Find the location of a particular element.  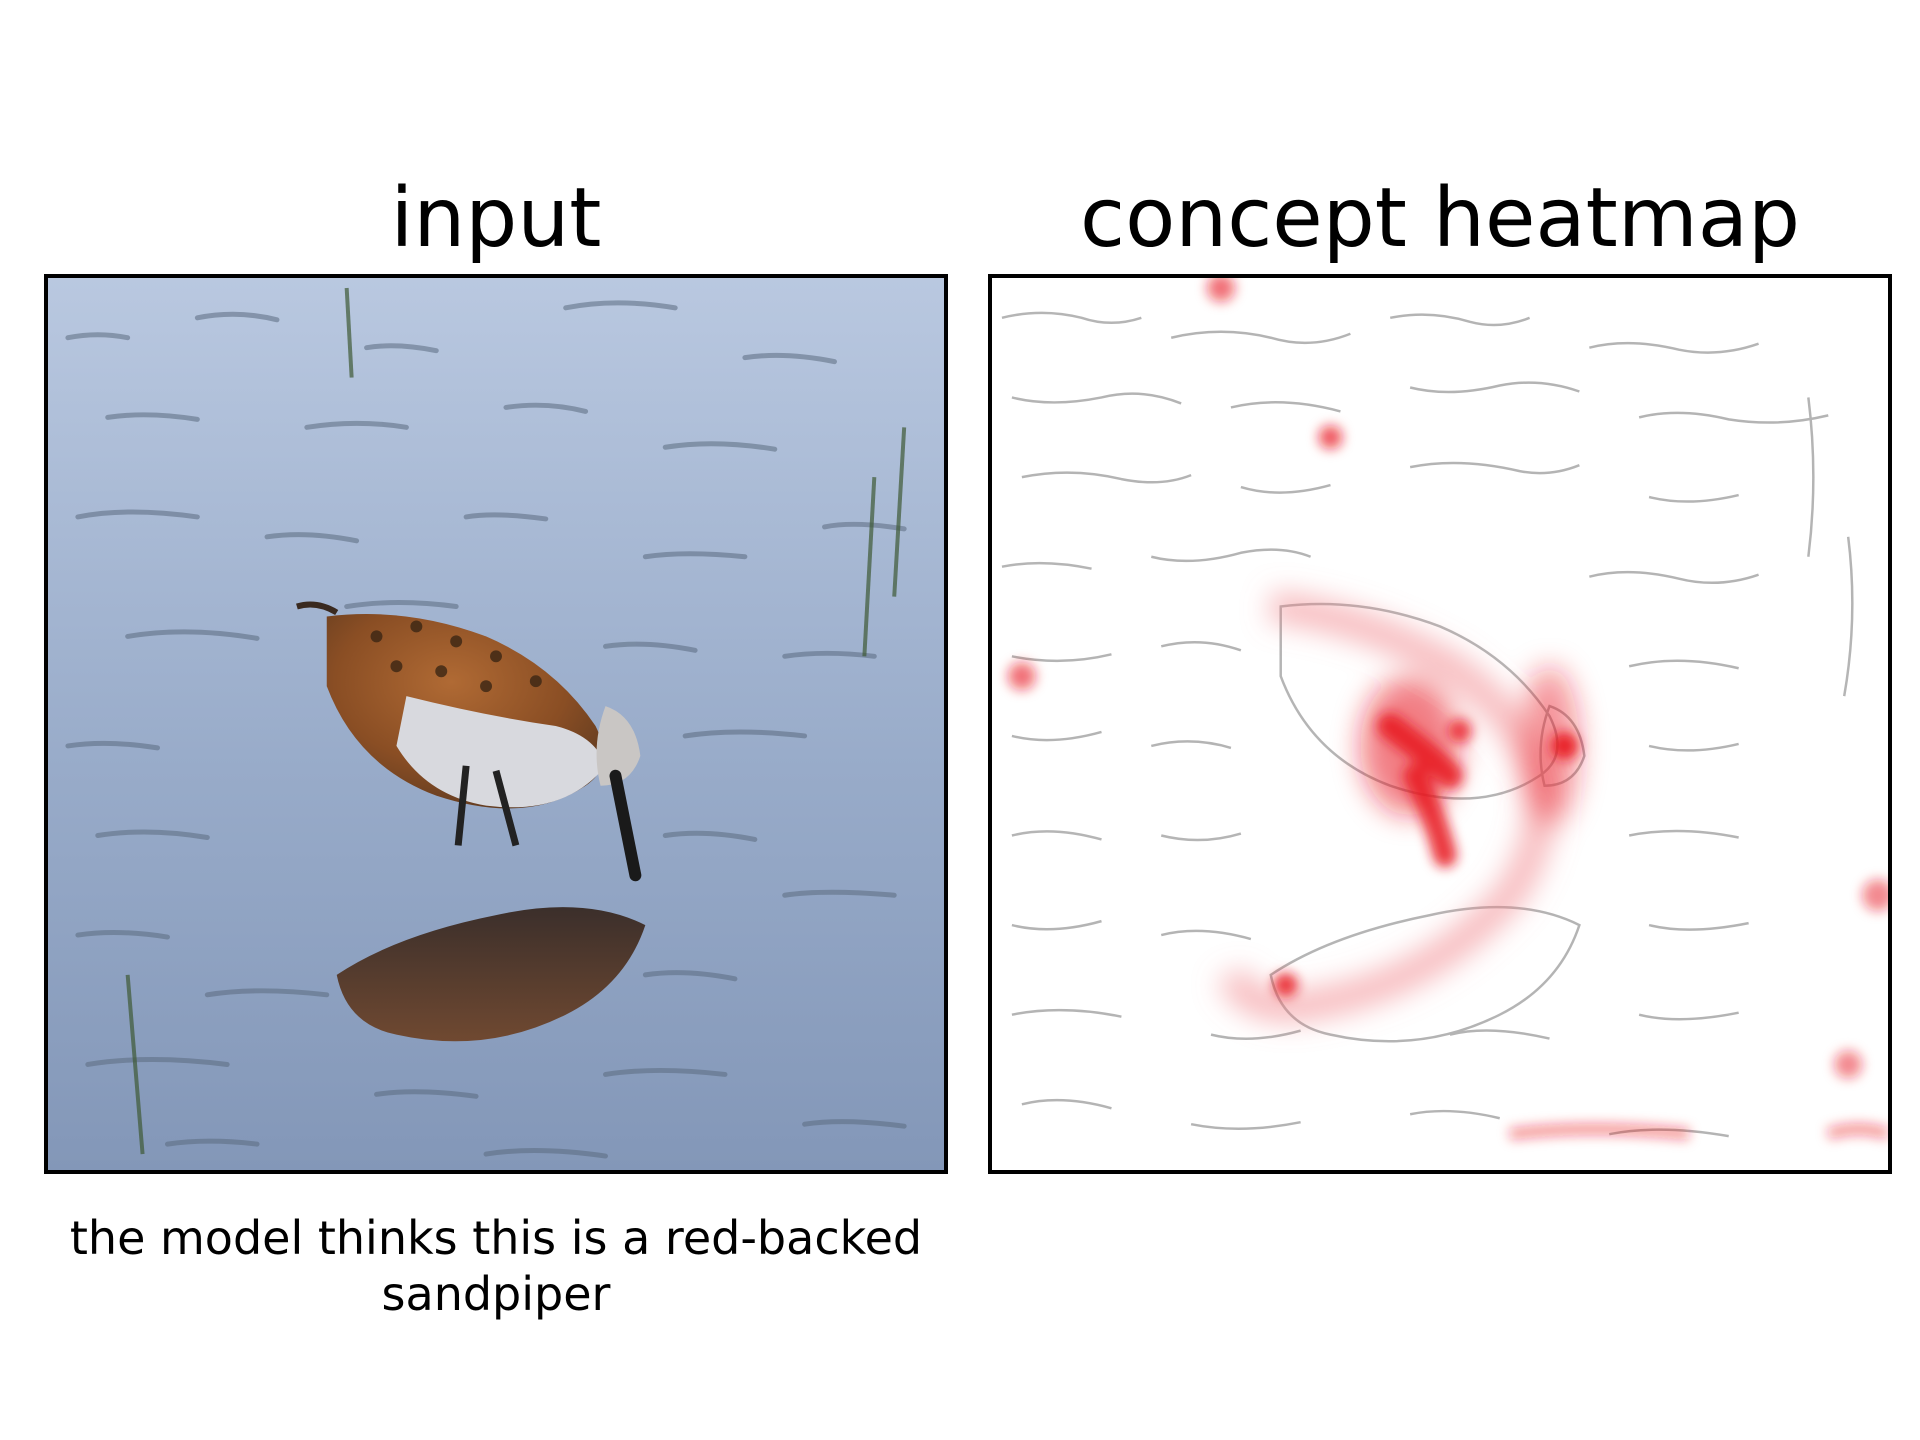

caption-line-2: sandpiper is located at coordinates (496, 1294).